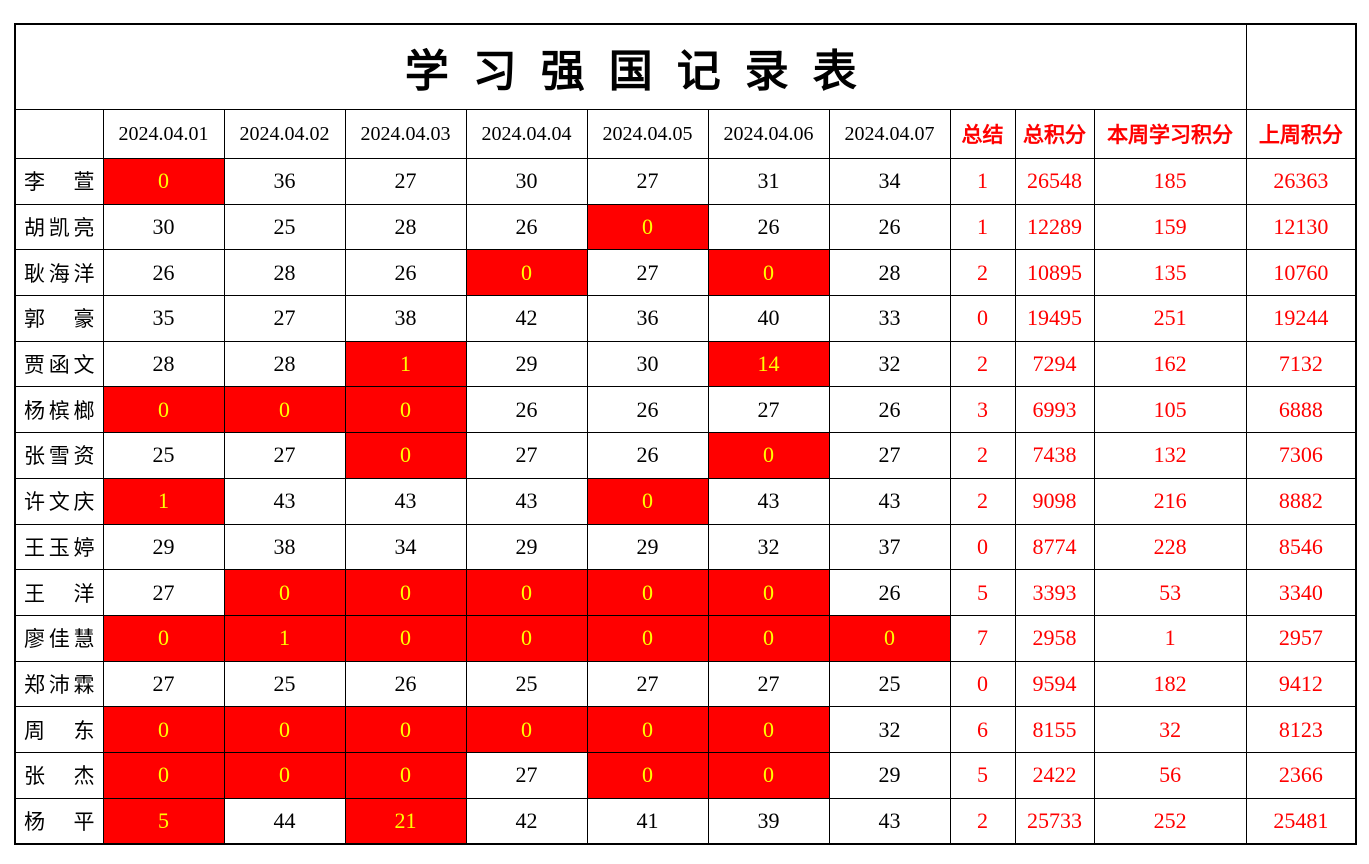 The height and width of the screenshot is (864, 1369). What do you see at coordinates (59, 775) in the screenshot?
I see `student-name-cell: 张 杰` at bounding box center [59, 775].